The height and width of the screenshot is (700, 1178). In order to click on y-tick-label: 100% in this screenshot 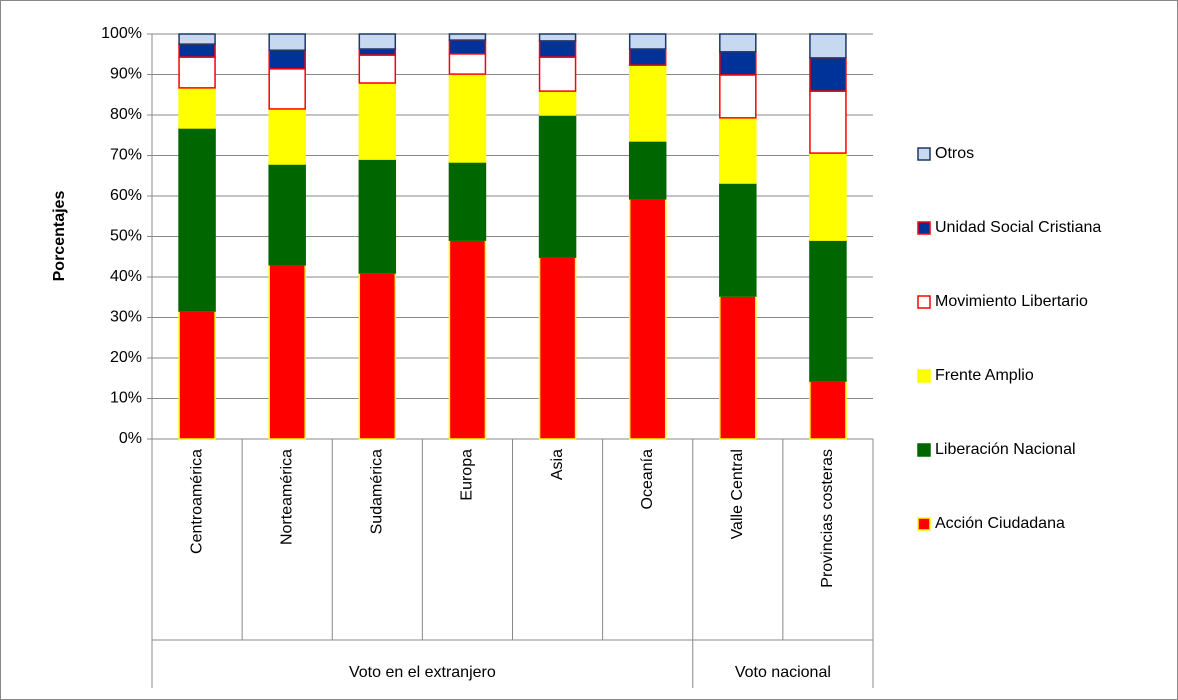, I will do `click(121, 33)`.